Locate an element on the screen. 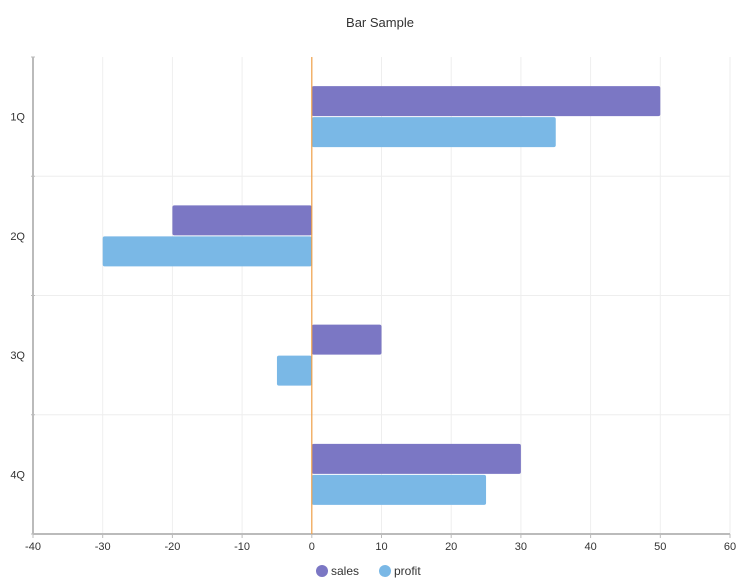 The image size is (750, 588). category-label-4Q: 4Q is located at coordinates (17, 475).